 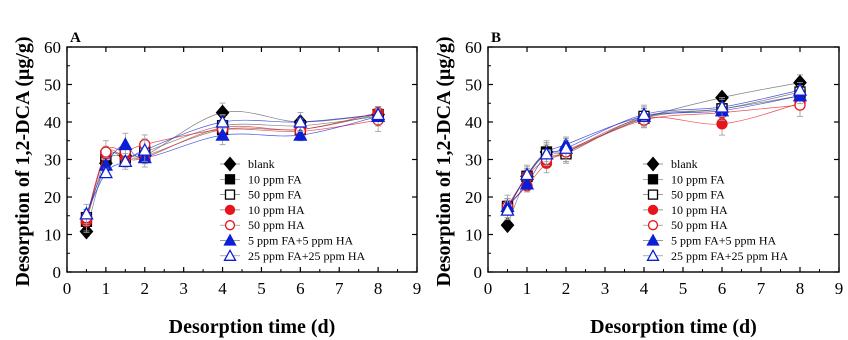 I want to click on series-line, so click(x=232, y=168).